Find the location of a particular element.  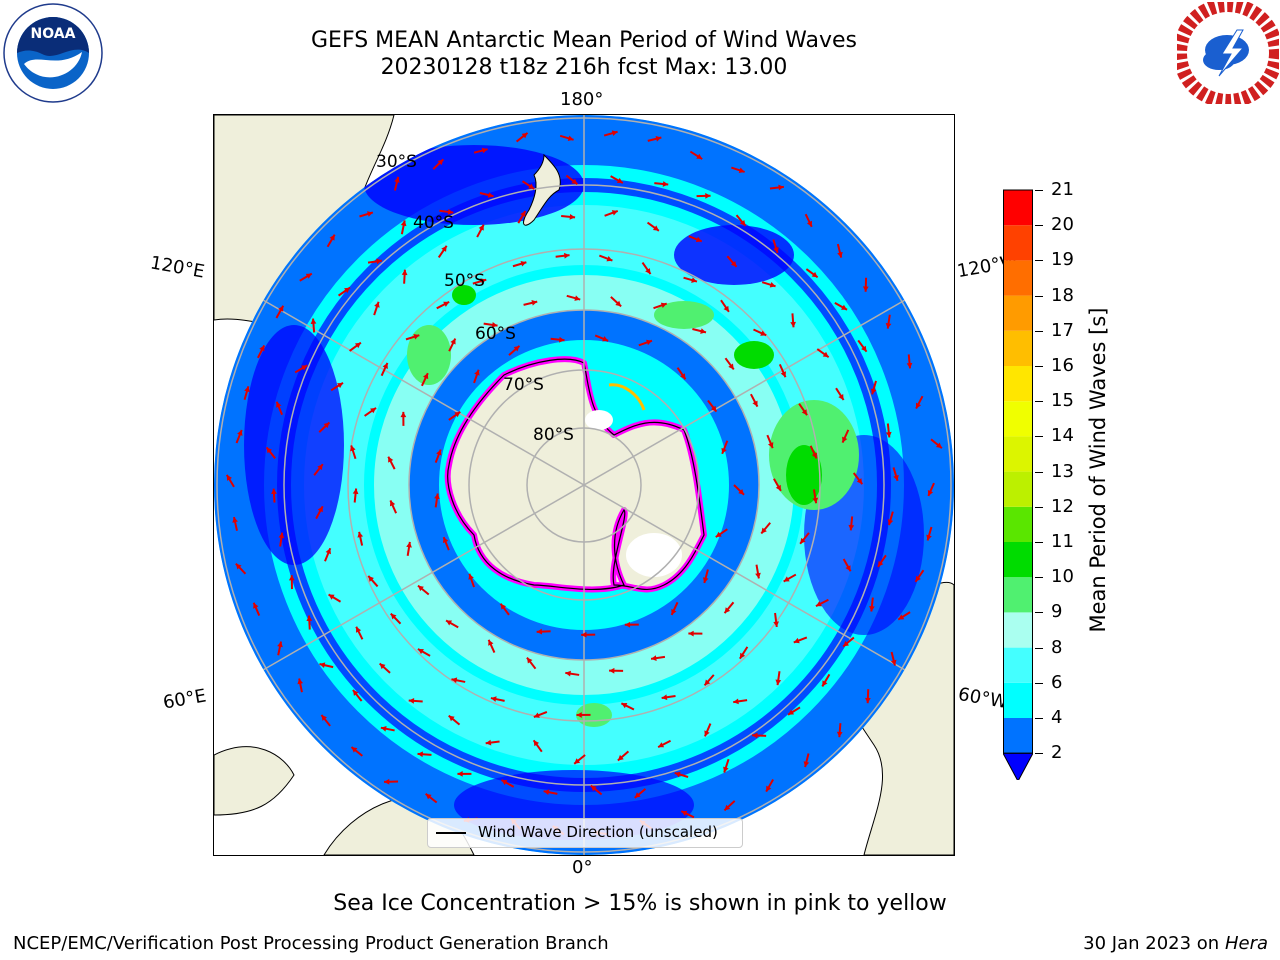

colorbar-tick-label: 9 is located at coordinates (1057, 612).